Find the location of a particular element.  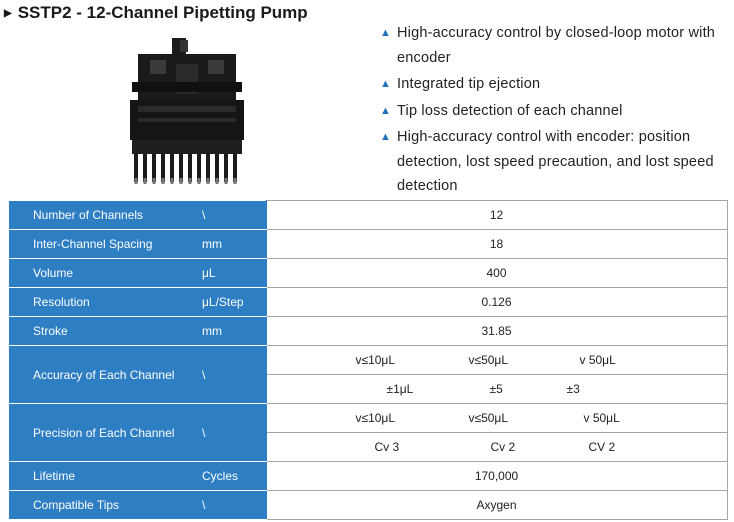

table-row: Volume μL 400 is located at coordinates (368, 273).